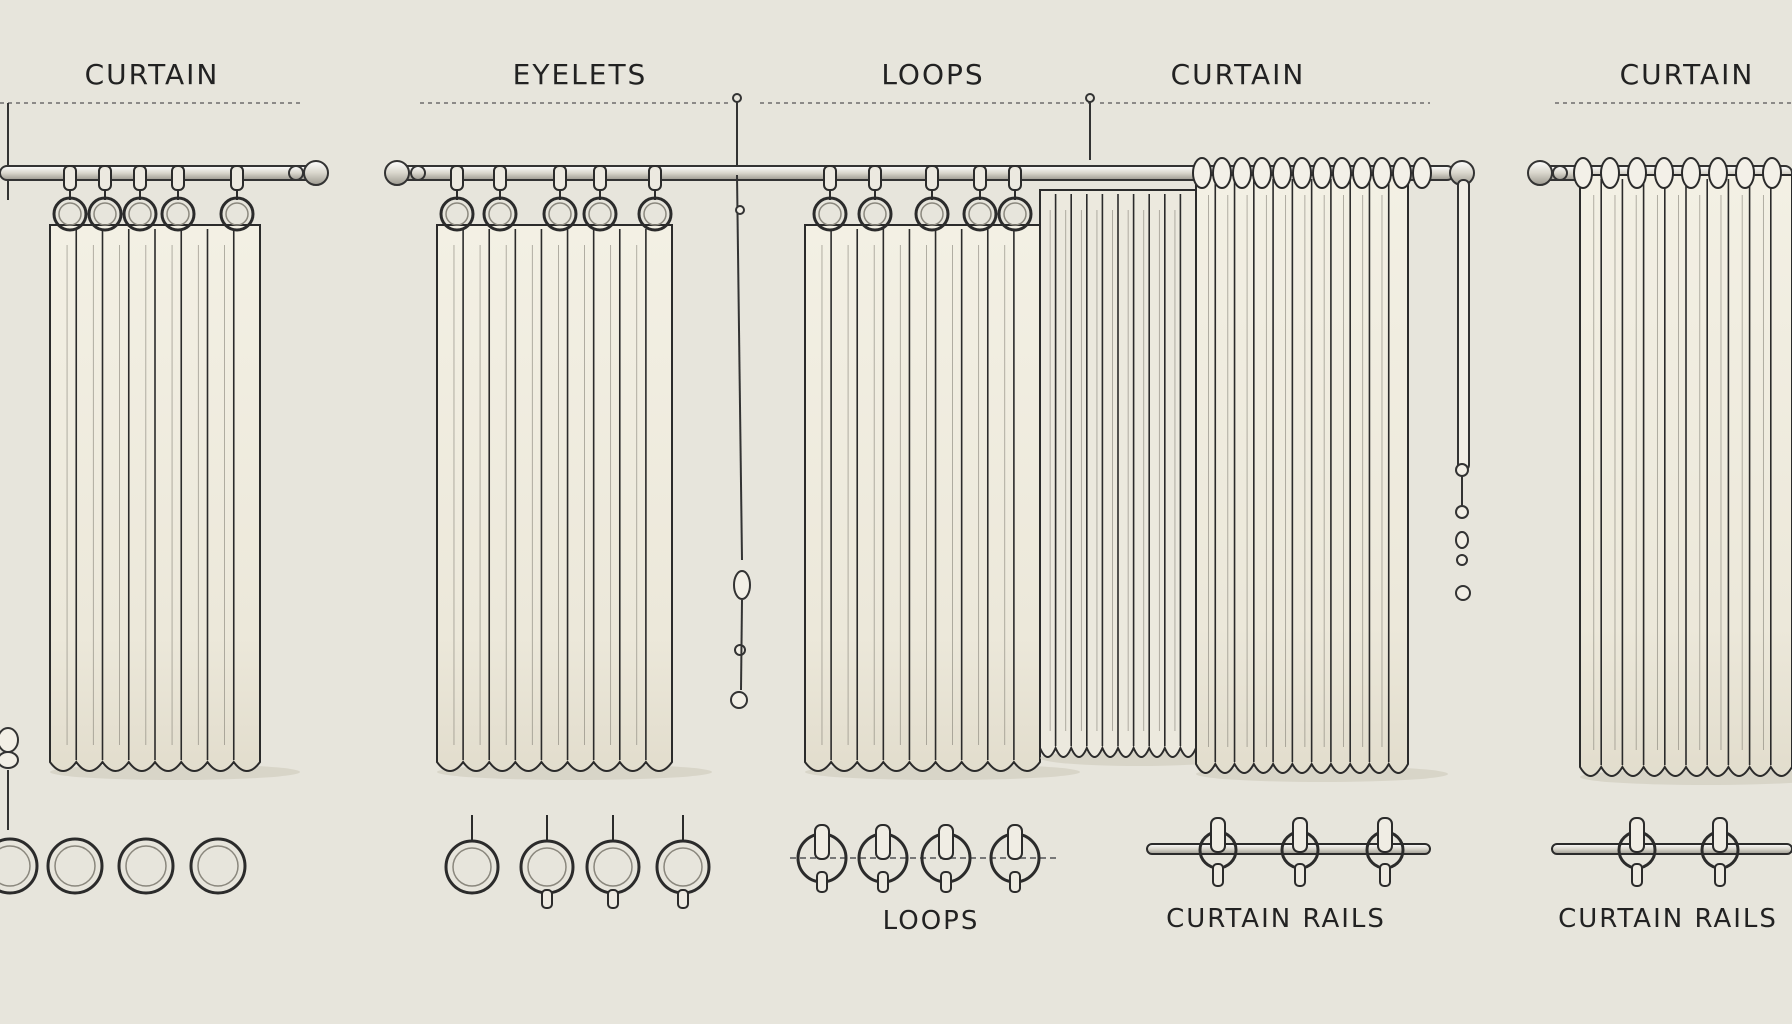 The width and height of the screenshot is (1792, 1024). Describe the element at coordinates (551, 146) in the screenshot. I see `label-pins` at that location.